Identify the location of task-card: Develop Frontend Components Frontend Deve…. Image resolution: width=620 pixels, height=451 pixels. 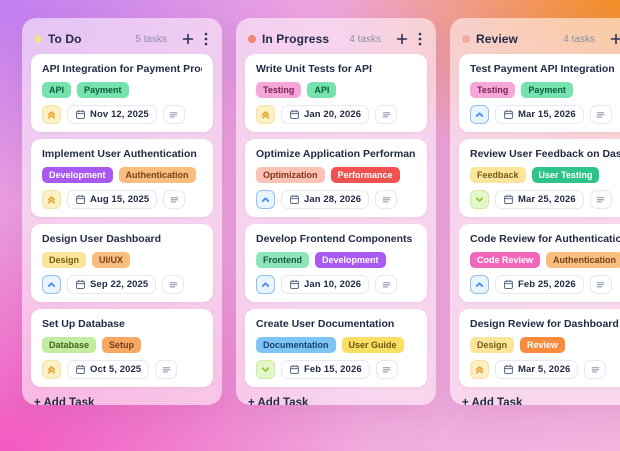
(336, 263).